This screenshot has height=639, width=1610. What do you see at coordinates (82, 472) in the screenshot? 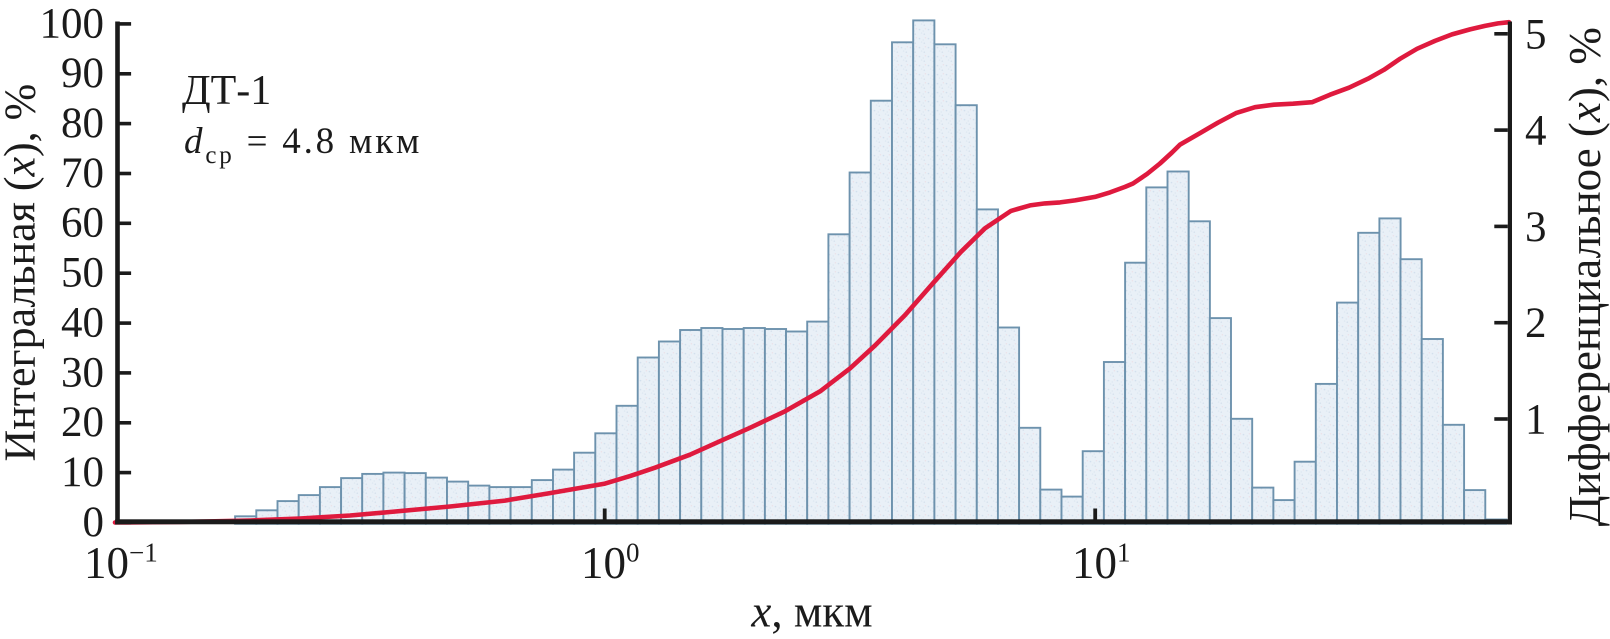
I see `svg-text: 10` at bounding box center [82, 472].